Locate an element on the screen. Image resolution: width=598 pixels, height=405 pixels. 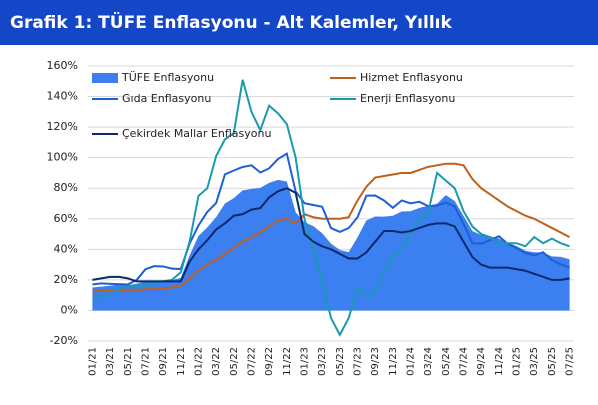
legend-label: Çekirdek Mallar Enflasyonu is located at coordinates (196, 133).